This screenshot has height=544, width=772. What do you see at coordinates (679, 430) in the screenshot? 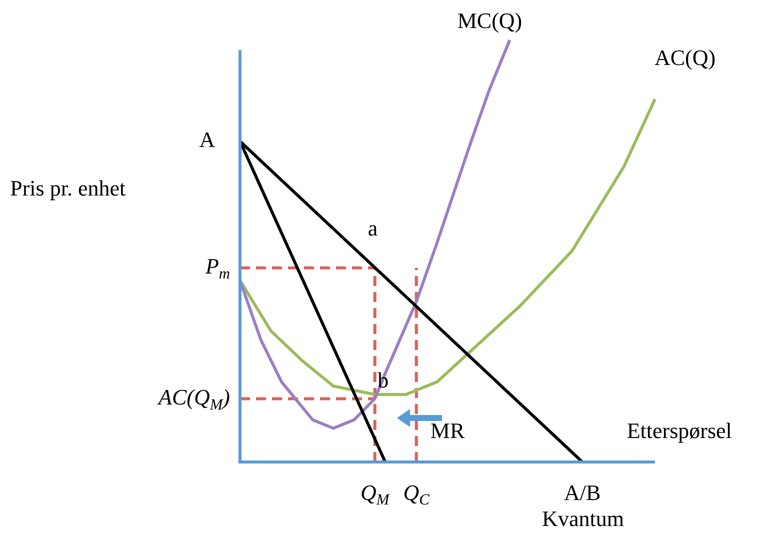
I see `text: Etterspørsel` at bounding box center [679, 430].